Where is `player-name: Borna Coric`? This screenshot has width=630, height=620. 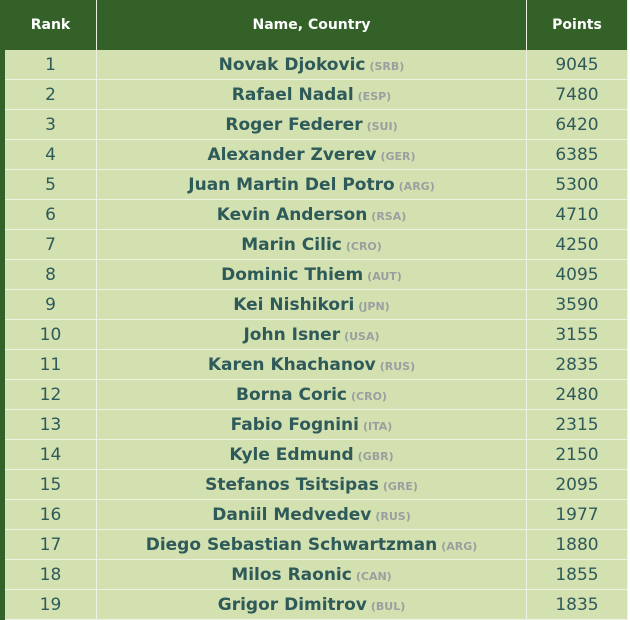
player-name: Borna Coric is located at coordinates (291, 394).